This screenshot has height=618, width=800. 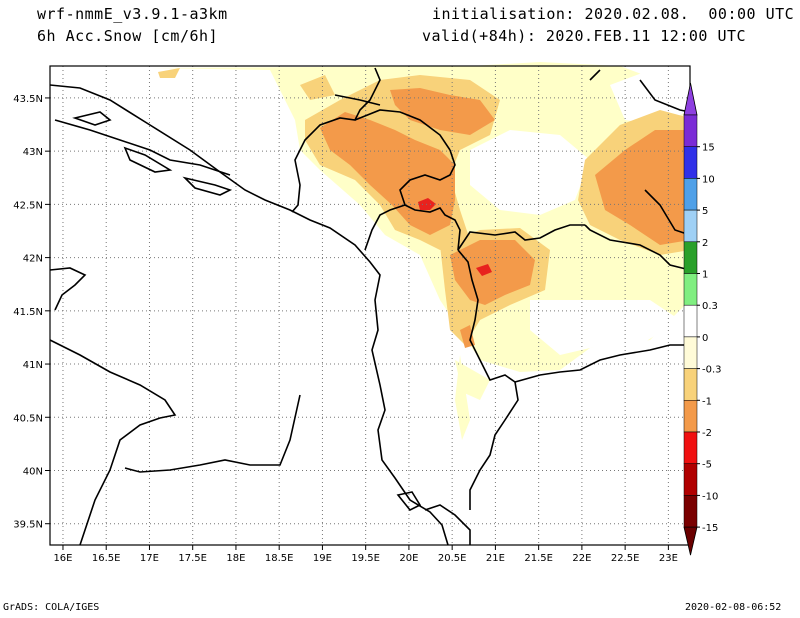 I want to click on lon-label: 16.5E, so click(x=106, y=558).